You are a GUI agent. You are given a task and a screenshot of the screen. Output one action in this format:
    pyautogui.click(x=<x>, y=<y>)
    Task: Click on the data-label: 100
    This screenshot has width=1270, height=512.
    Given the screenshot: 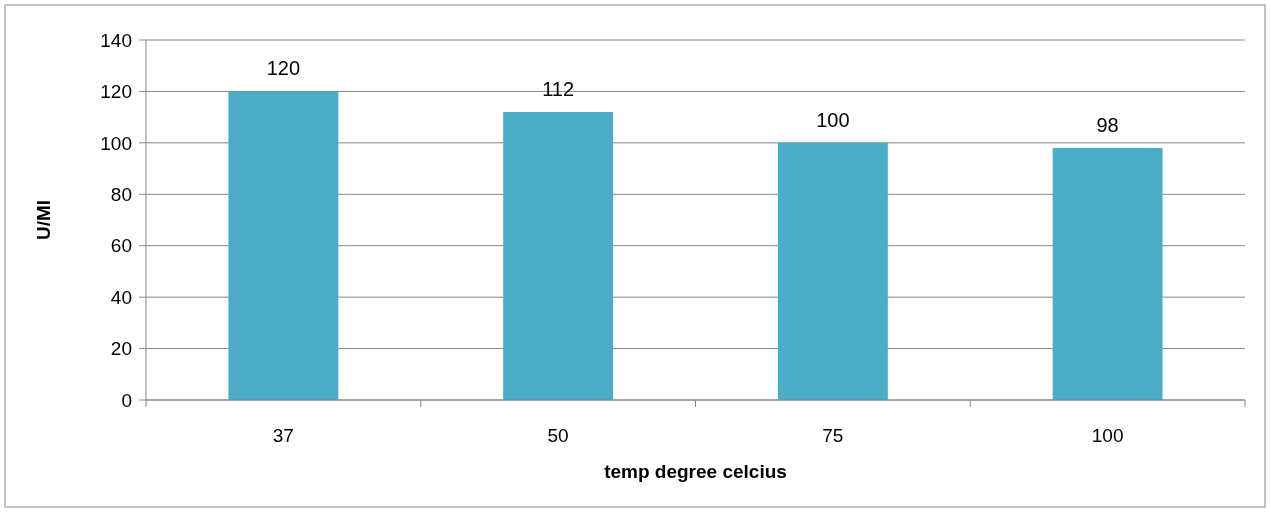 What is the action you would take?
    pyautogui.click(x=833, y=119)
    